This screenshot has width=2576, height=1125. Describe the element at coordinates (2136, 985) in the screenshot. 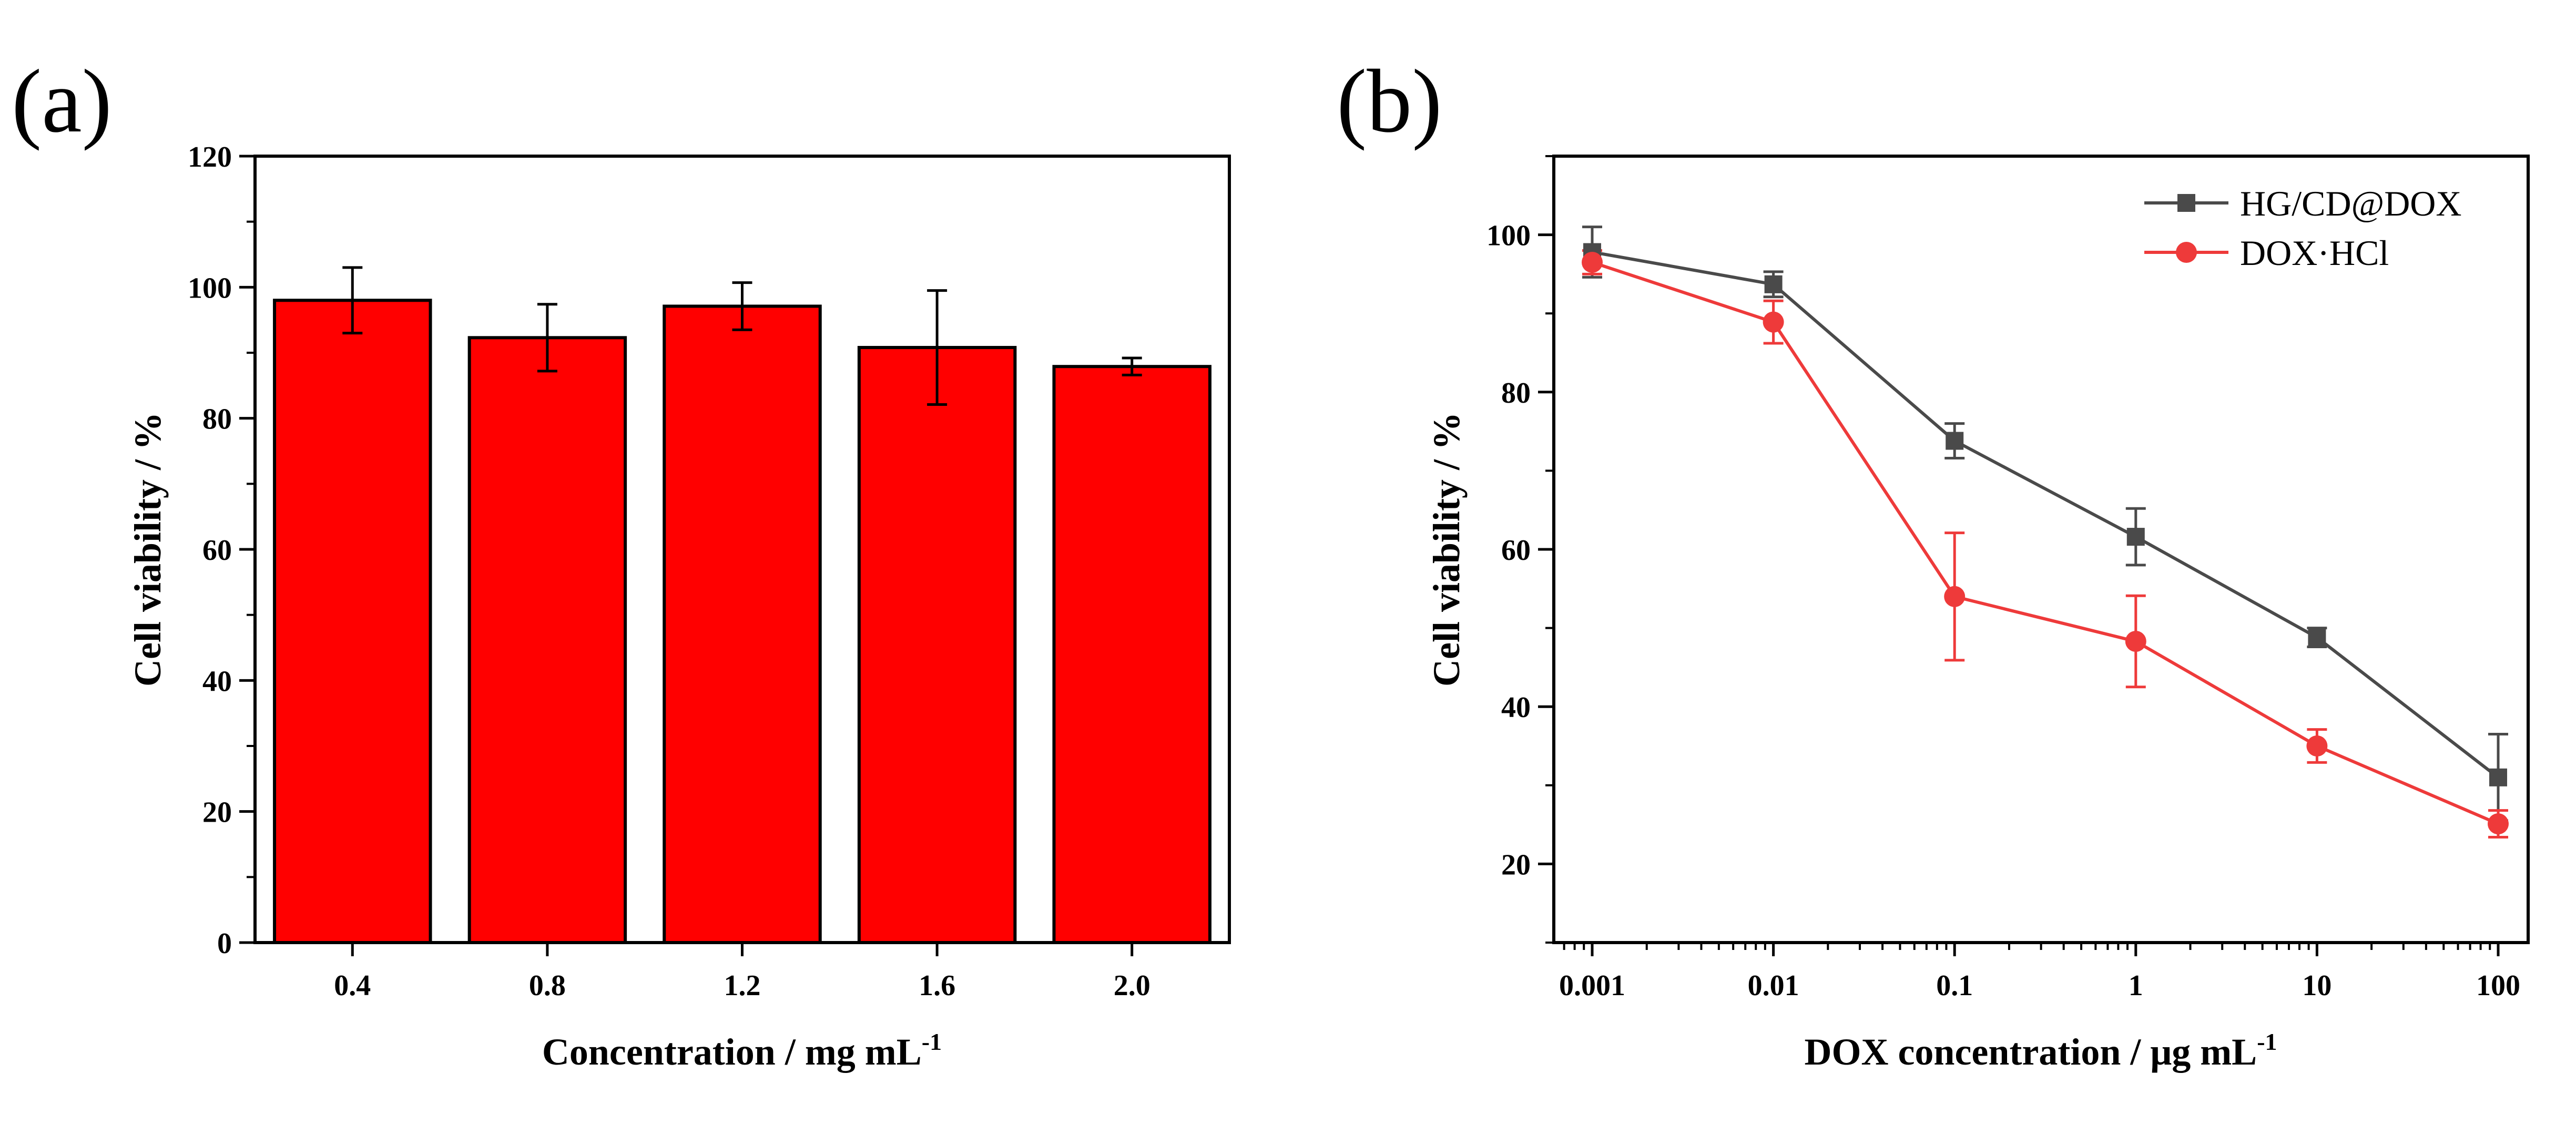

I see `x-tick-label: 1` at that location.